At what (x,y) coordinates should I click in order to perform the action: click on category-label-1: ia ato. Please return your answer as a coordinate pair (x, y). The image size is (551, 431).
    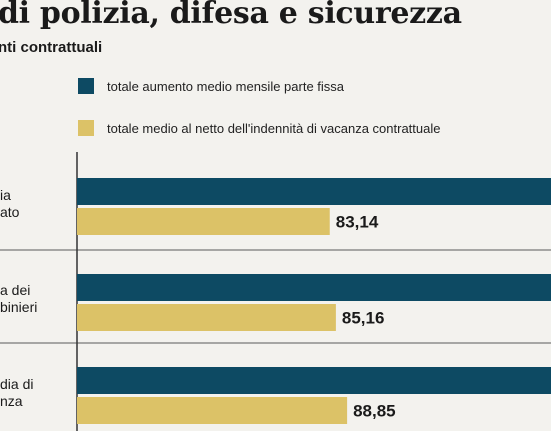
    Looking at the image, I should click on (10, 203).